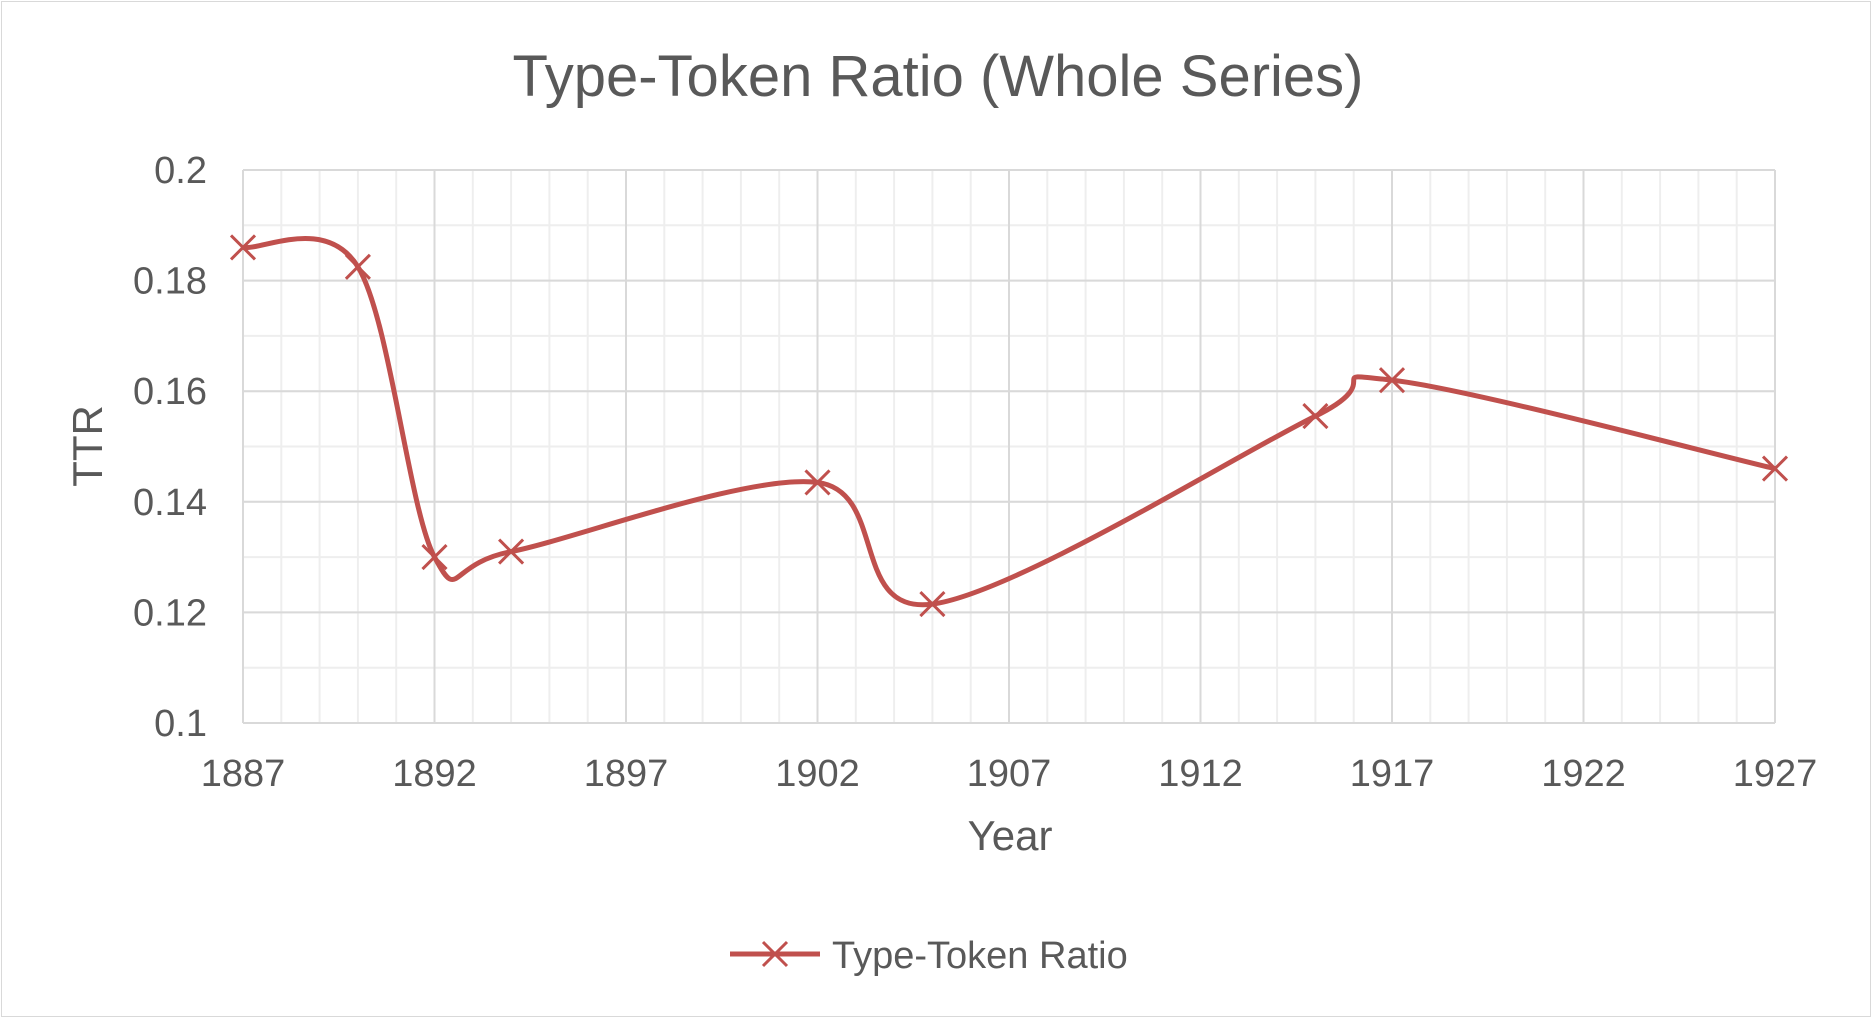  I want to click on chart-title: Type-Token Ratio (Whole Series), so click(938, 76).